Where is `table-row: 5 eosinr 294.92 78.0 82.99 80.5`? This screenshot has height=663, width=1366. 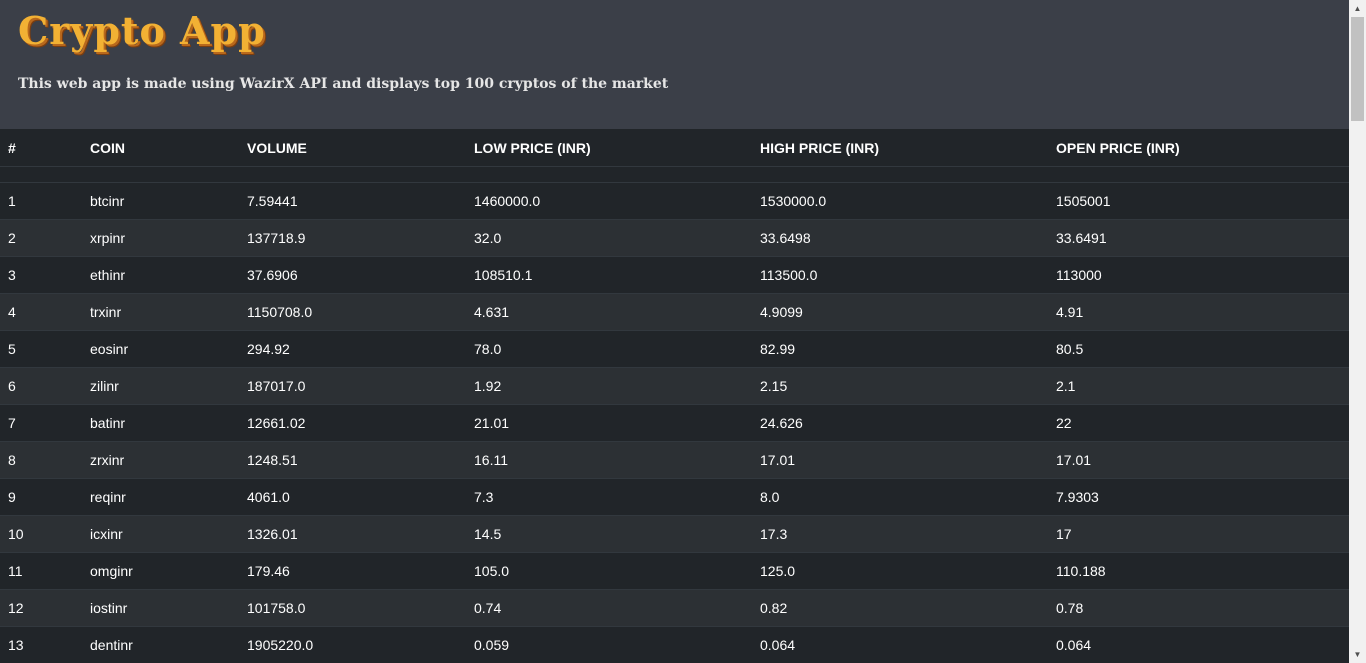 table-row: 5 eosinr 294.92 78.0 82.99 80.5 is located at coordinates (674, 349).